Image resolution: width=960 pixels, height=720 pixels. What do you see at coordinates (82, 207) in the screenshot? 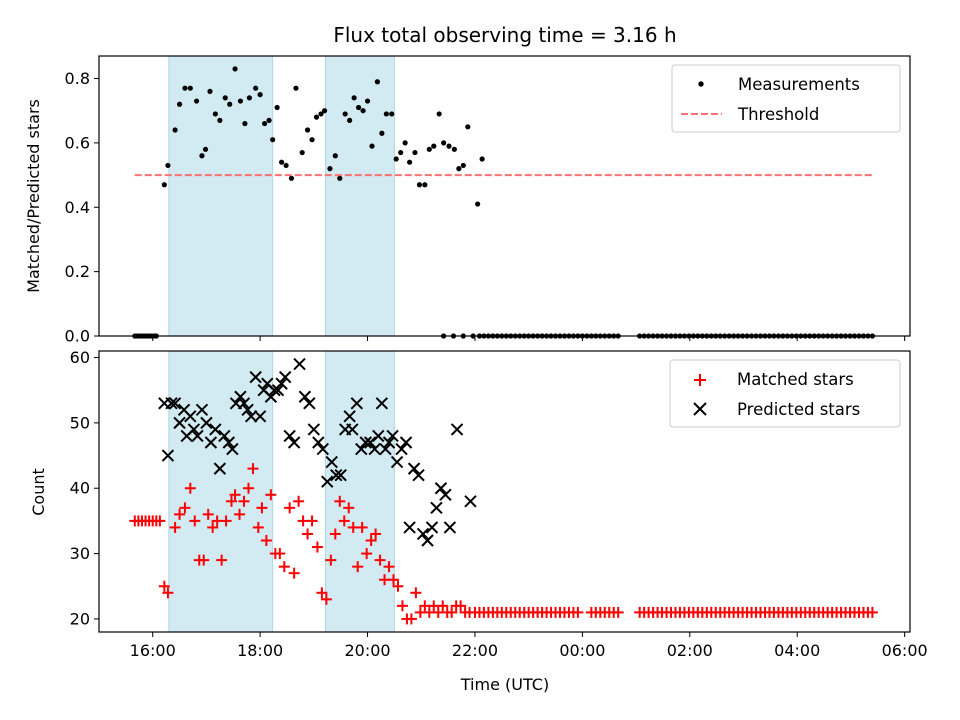
I see `top-y-ticks: 0.0 0.2 0.4 0.6 0.8` at bounding box center [82, 207].